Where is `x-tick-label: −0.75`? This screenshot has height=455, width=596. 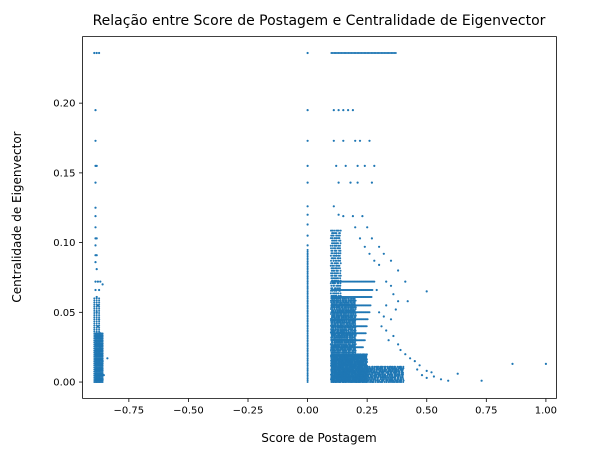
x-tick-label: −0.75 is located at coordinates (129, 411).